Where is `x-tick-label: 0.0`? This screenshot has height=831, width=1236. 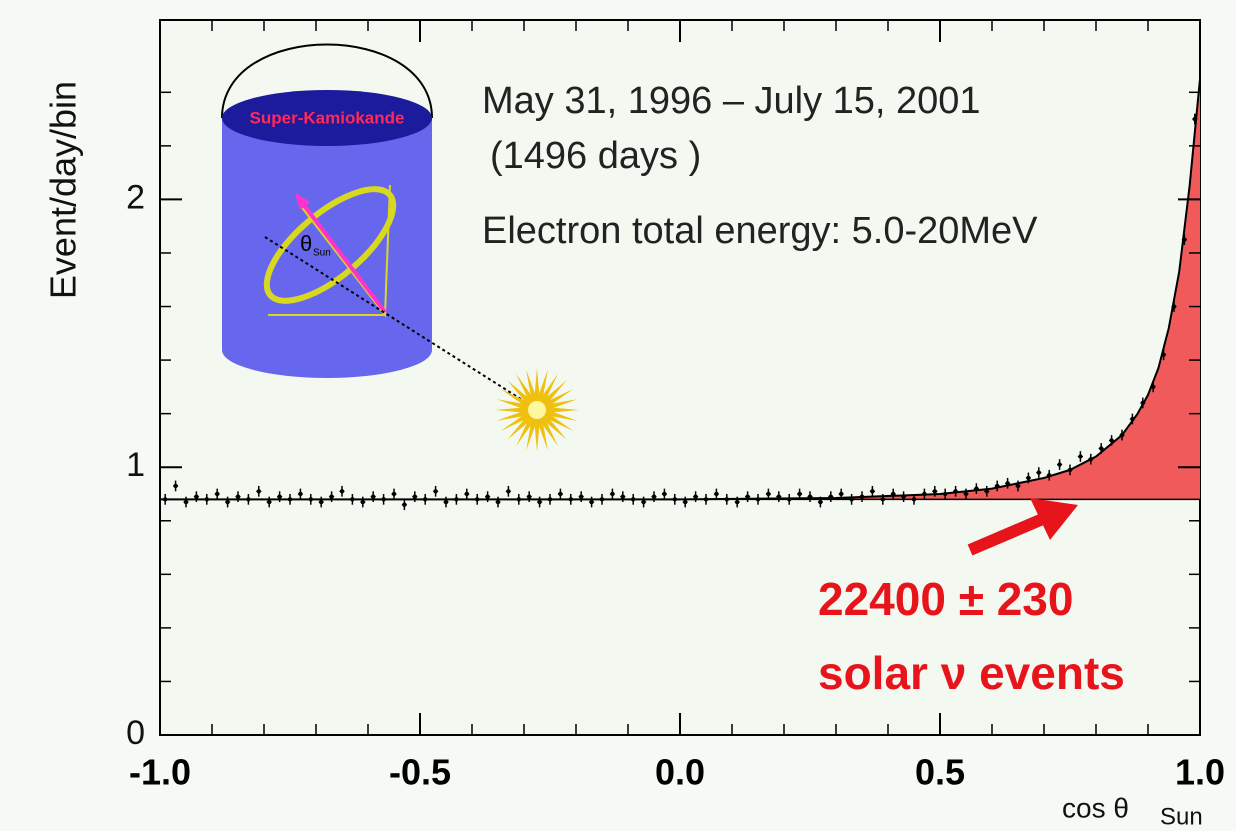
x-tick-label: 0.0 is located at coordinates (680, 772).